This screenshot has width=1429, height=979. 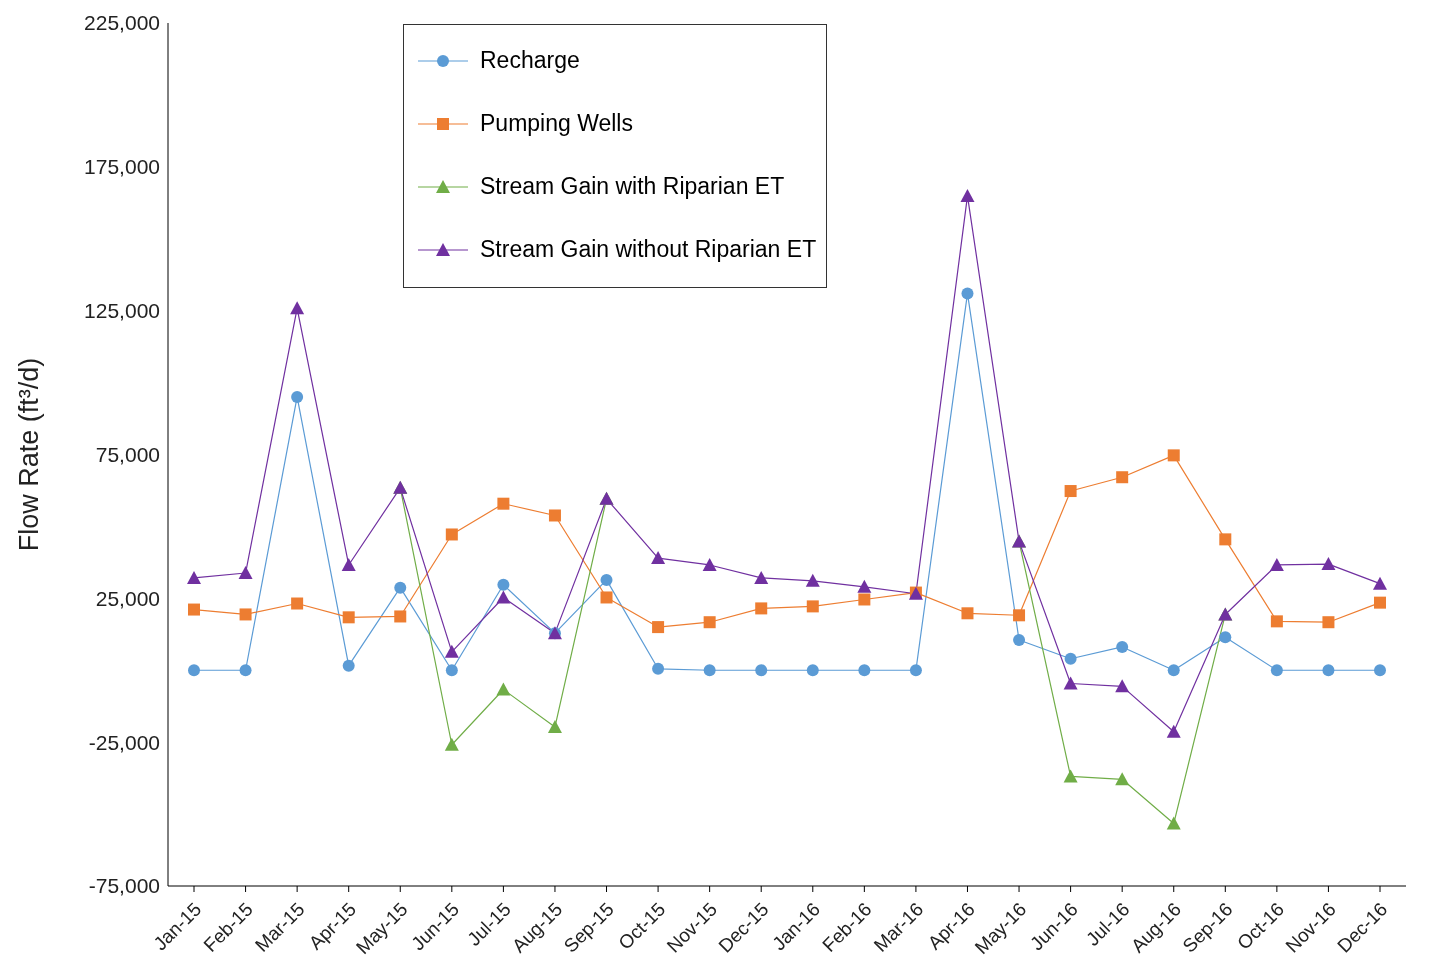 What do you see at coordinates (122, 167) in the screenshot?
I see `y-tick-label: 175,000` at bounding box center [122, 167].